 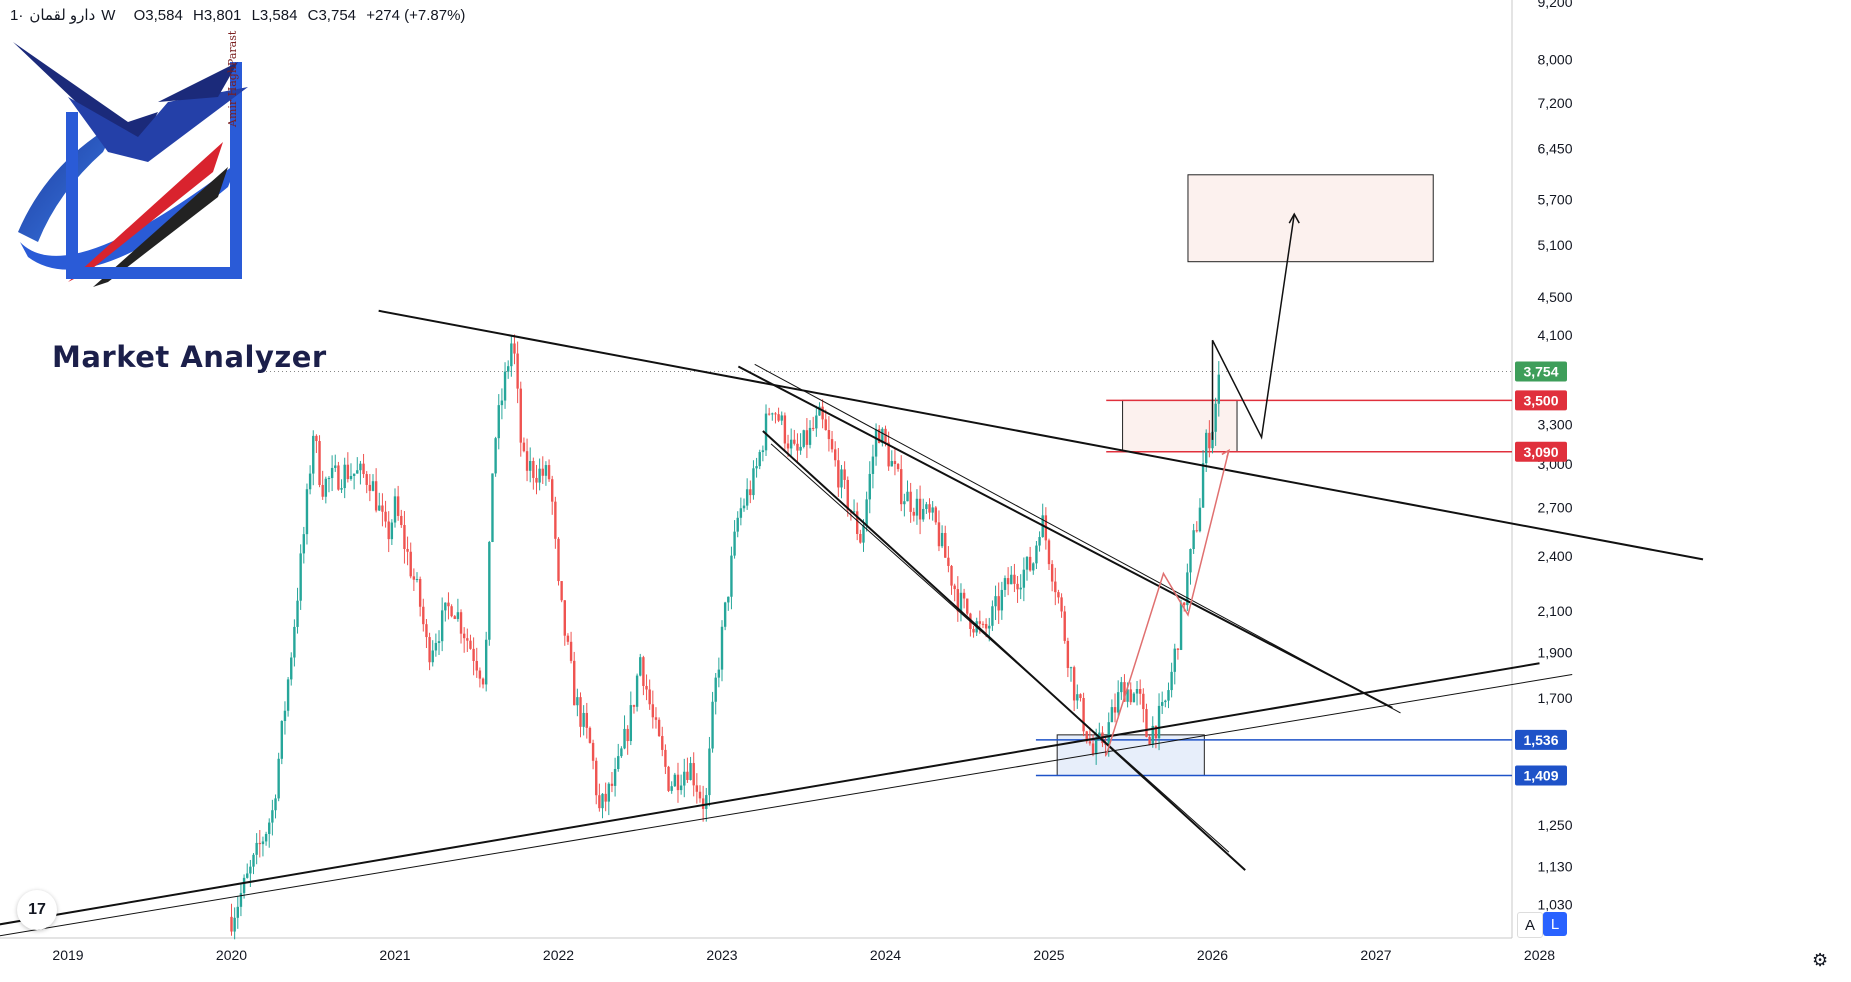 I want to click on tradingview-logo-button: 17, so click(x=37, y=910).